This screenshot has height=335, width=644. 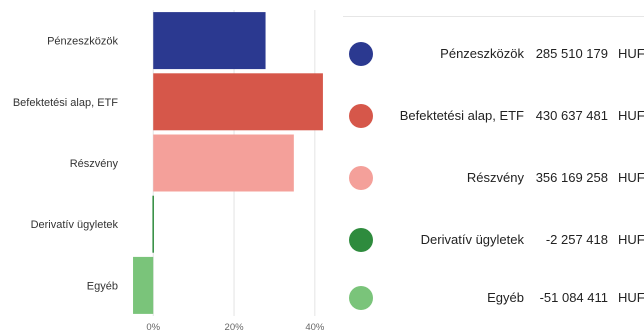 I want to click on category-label: Befektetési alap, ETF, so click(x=65, y=103).